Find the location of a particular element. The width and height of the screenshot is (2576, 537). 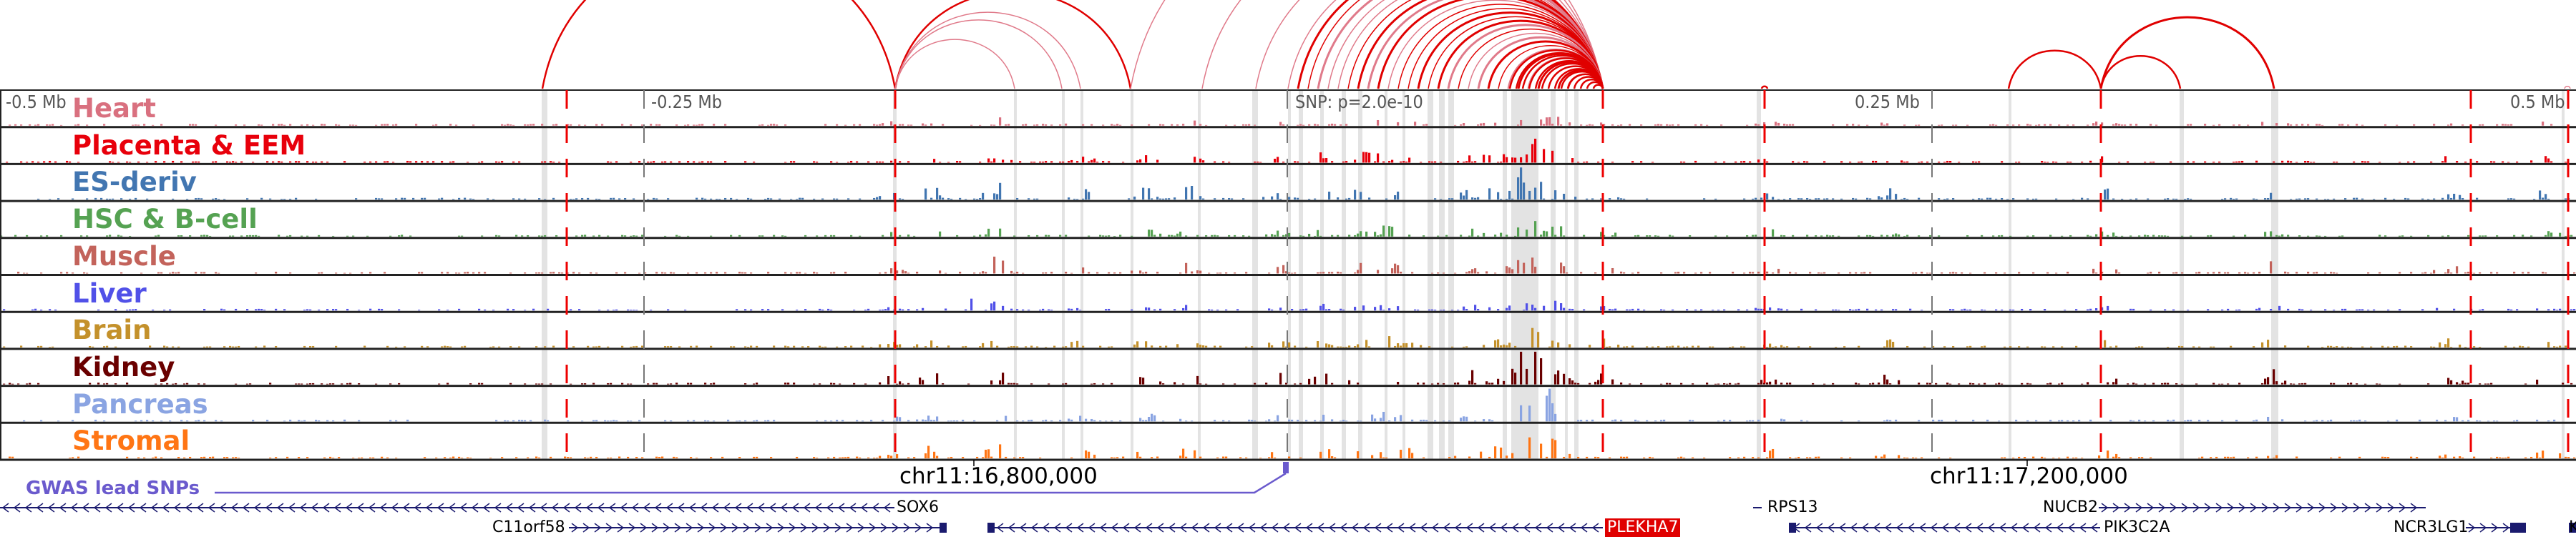

gene-label-pik3c2a: PIK3C2A is located at coordinates (2137, 527).